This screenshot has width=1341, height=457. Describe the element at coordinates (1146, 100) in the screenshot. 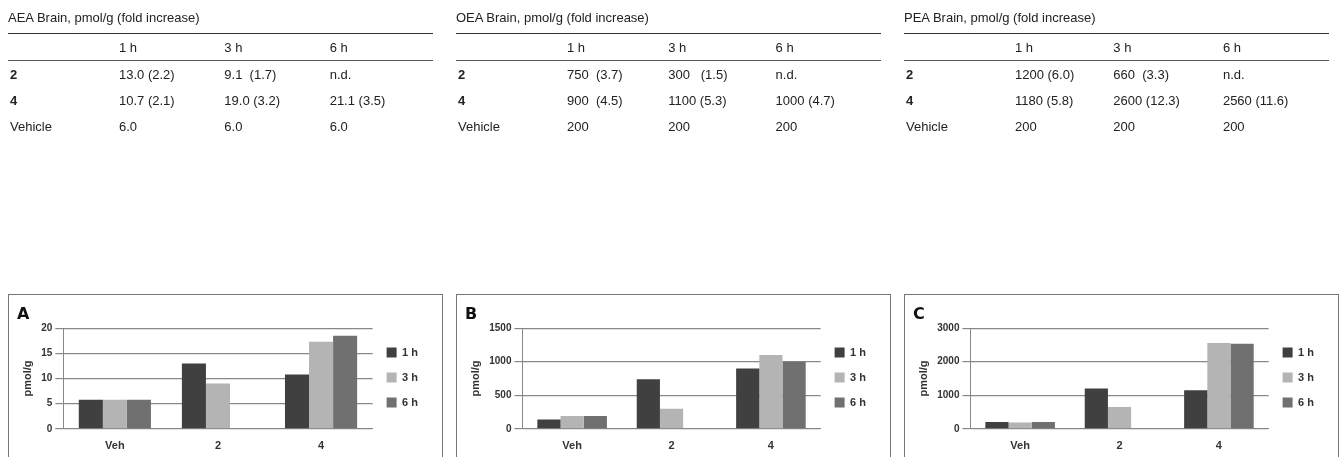

I see `text: 2600 (12.3)` at that location.